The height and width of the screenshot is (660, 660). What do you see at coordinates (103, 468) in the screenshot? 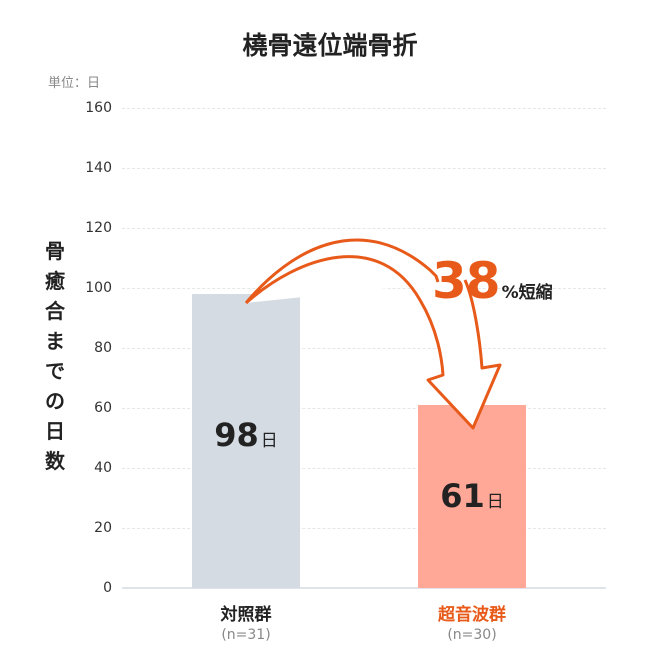
I see `y-tick-label: 40` at bounding box center [103, 468].